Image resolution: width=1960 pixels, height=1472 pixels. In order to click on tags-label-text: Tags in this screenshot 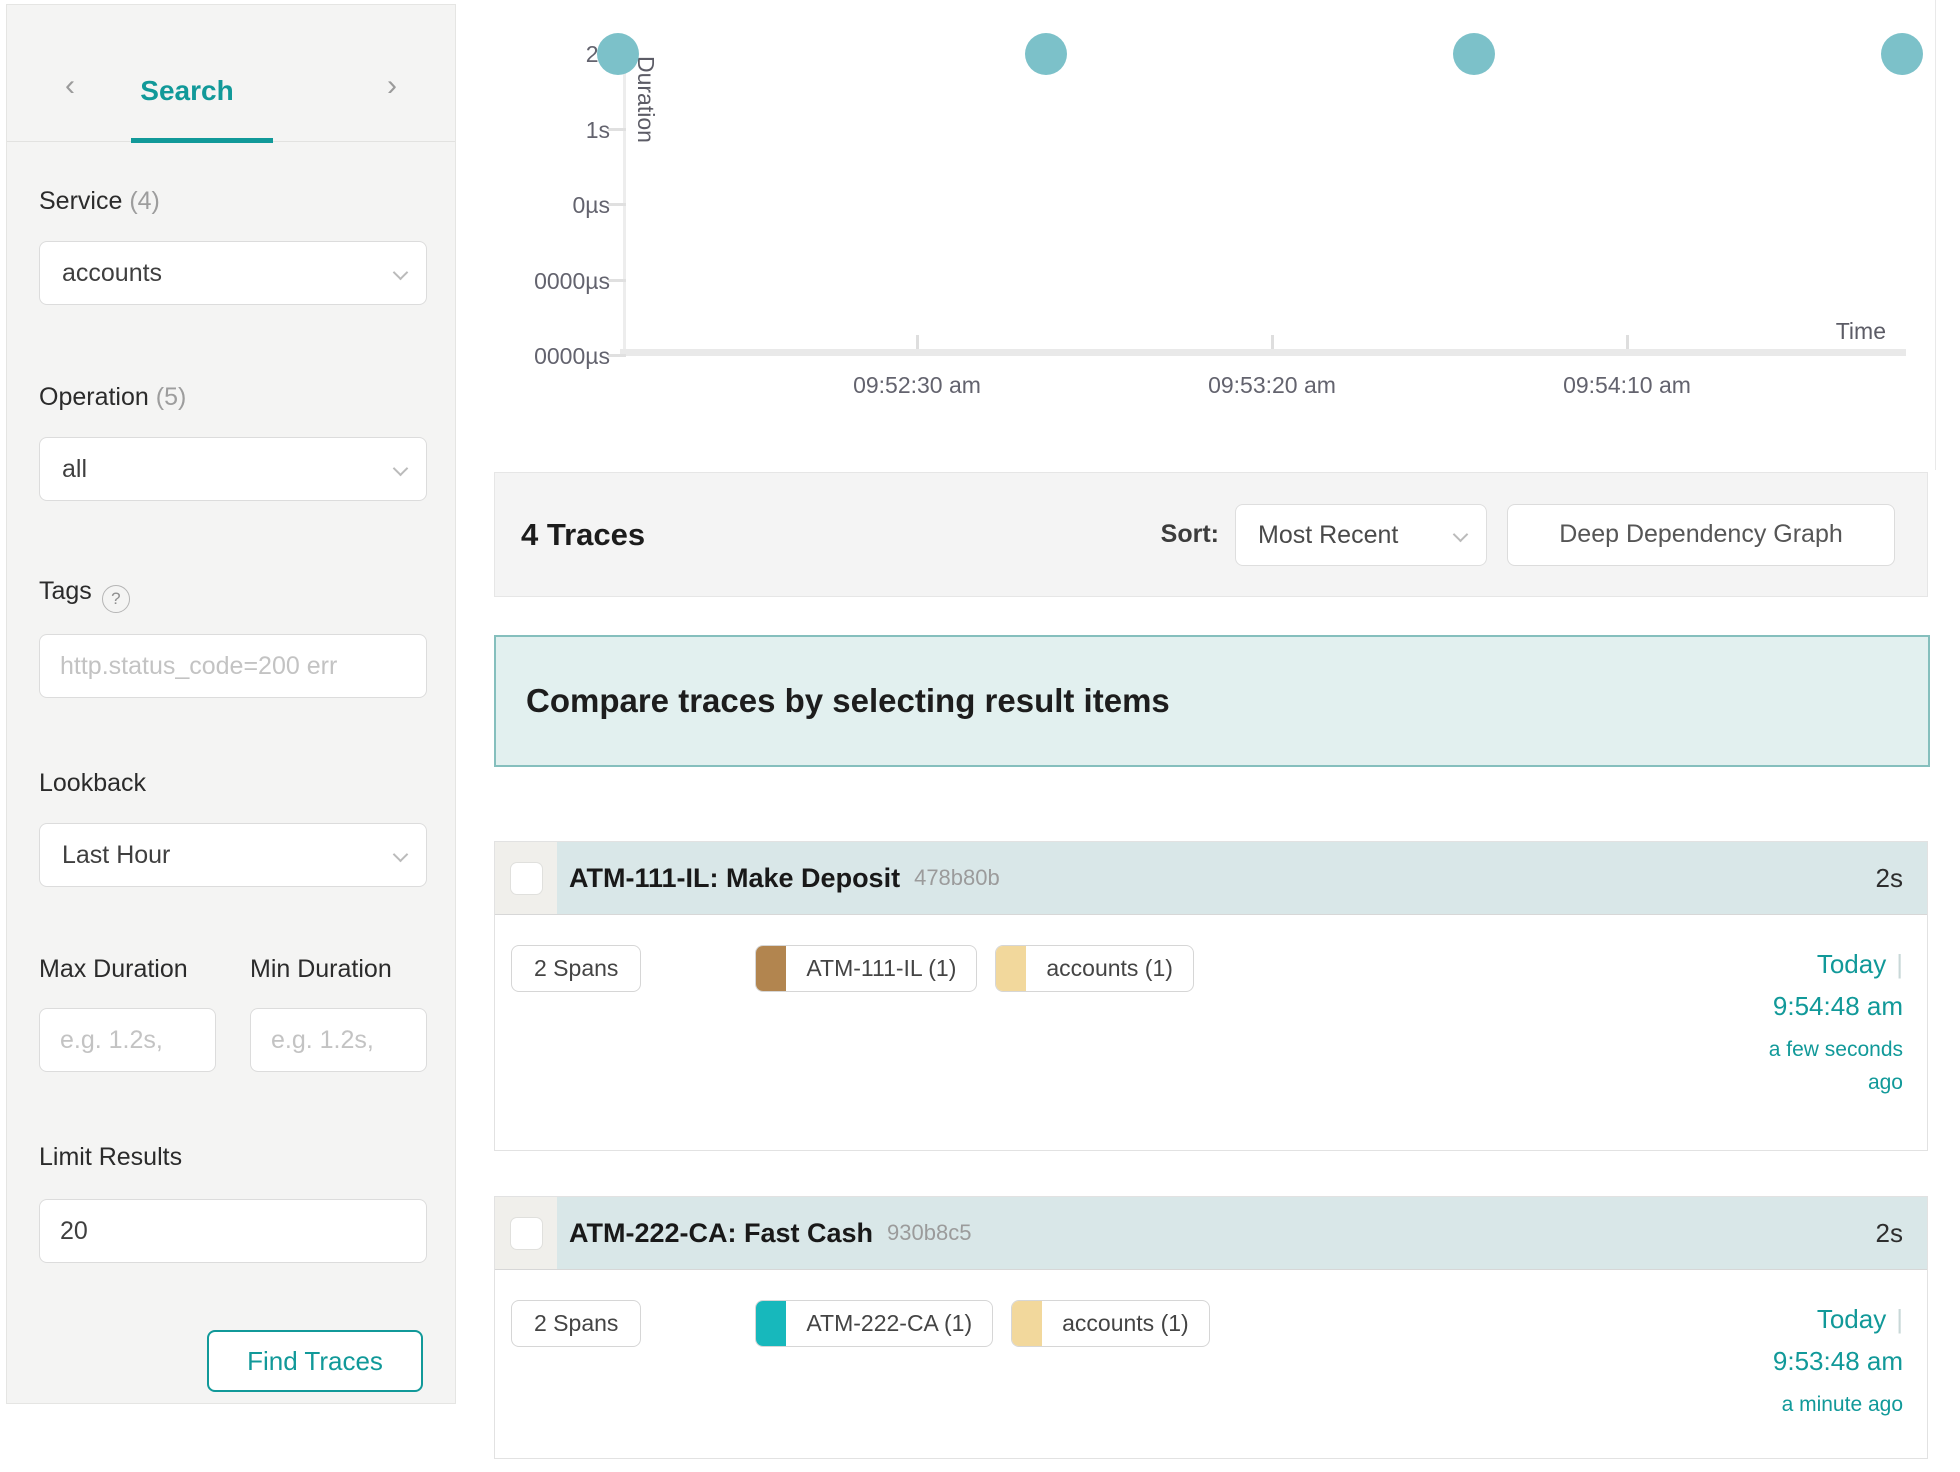, I will do `click(65, 591)`.